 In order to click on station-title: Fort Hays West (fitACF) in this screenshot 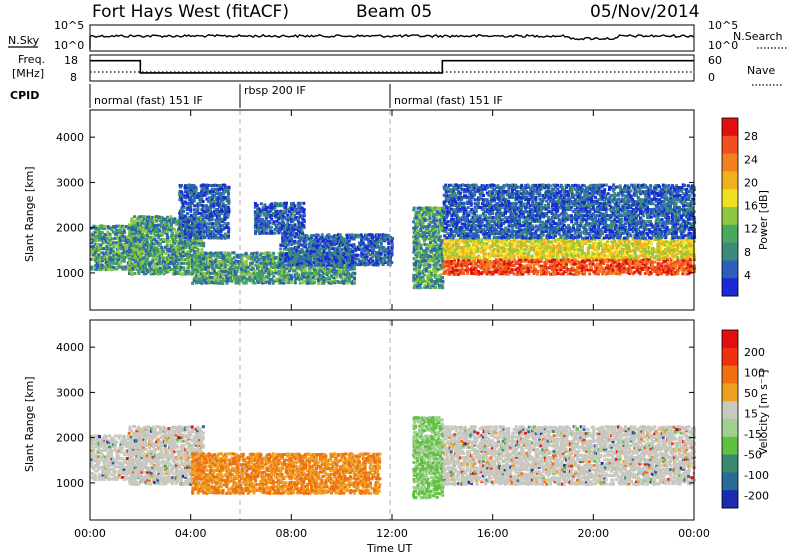, I will do `click(190, 12)`.